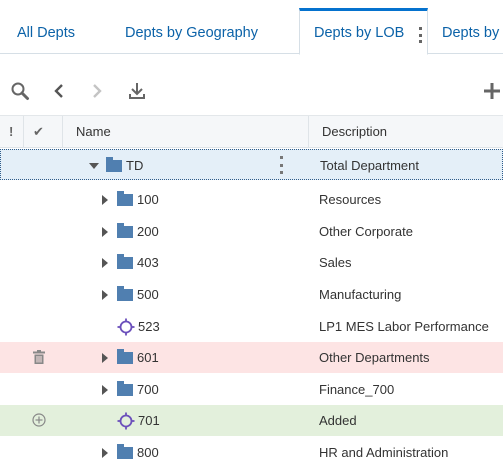  What do you see at coordinates (335, 262) in the screenshot?
I see `row-description: Sales` at bounding box center [335, 262].